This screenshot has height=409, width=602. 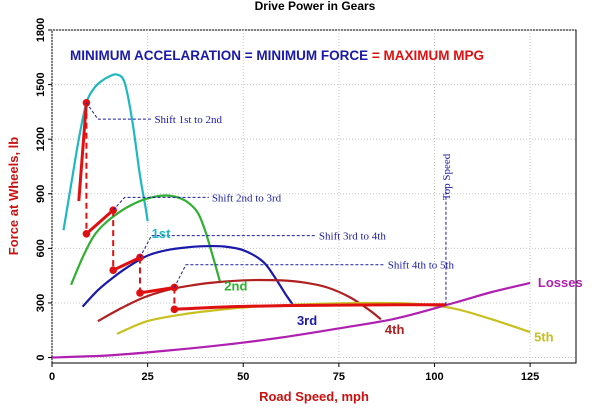 I want to click on series-line-3rd, so click(x=187, y=276).